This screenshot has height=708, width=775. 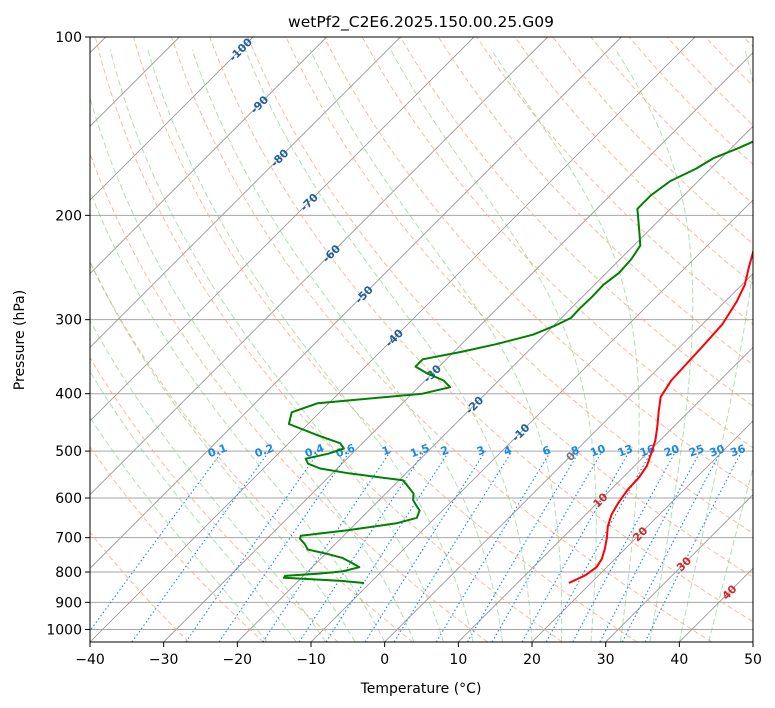 I want to click on y-tick-label: 700, so click(x=68, y=539).